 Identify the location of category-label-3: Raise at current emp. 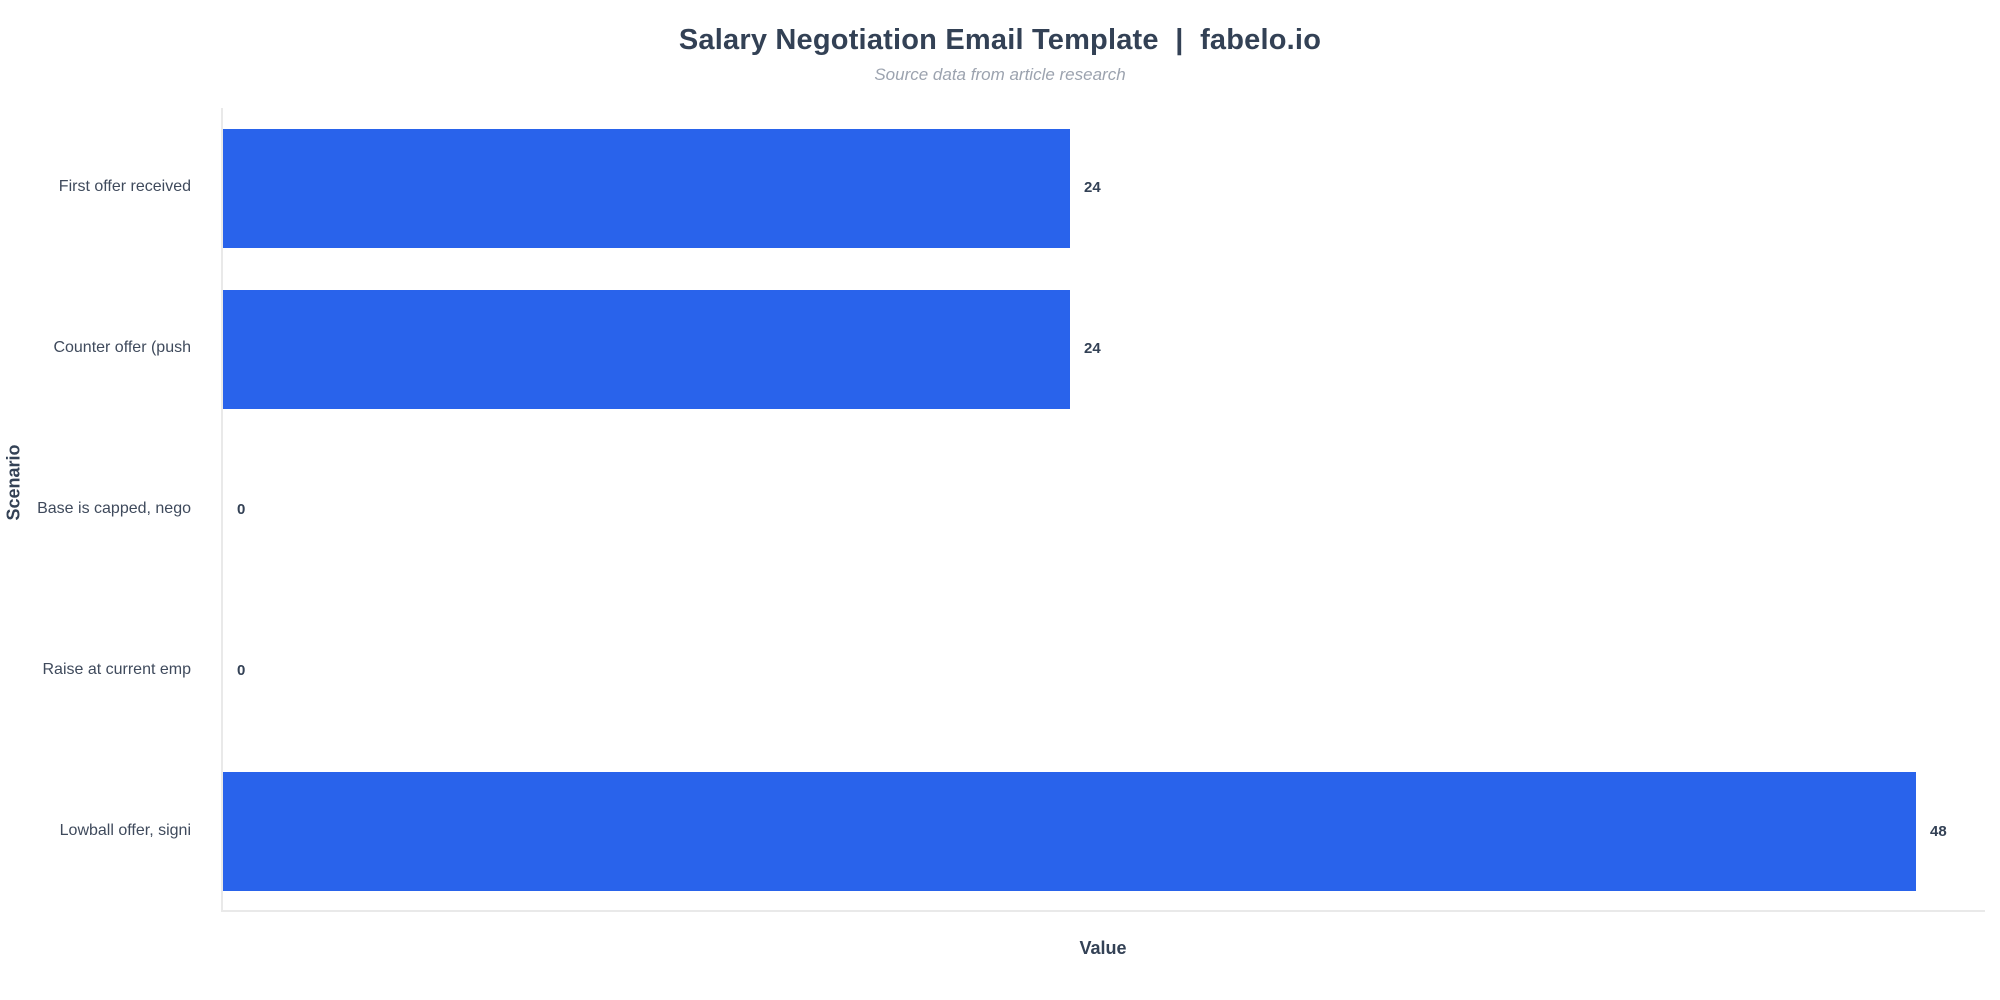
(116, 669).